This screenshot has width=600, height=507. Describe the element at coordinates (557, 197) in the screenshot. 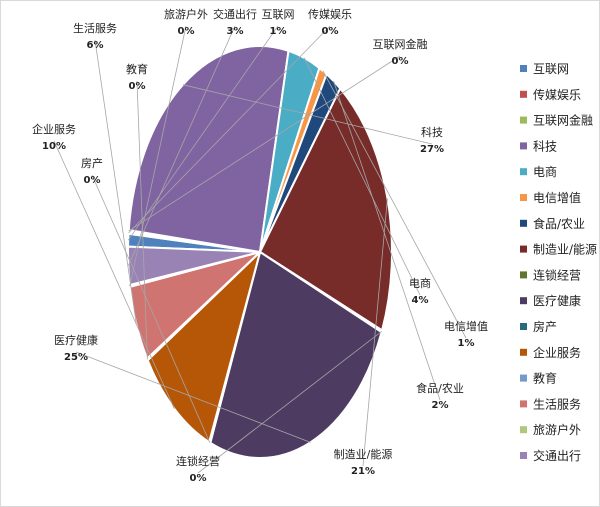

I see `legend-entry: 电信增值` at that location.